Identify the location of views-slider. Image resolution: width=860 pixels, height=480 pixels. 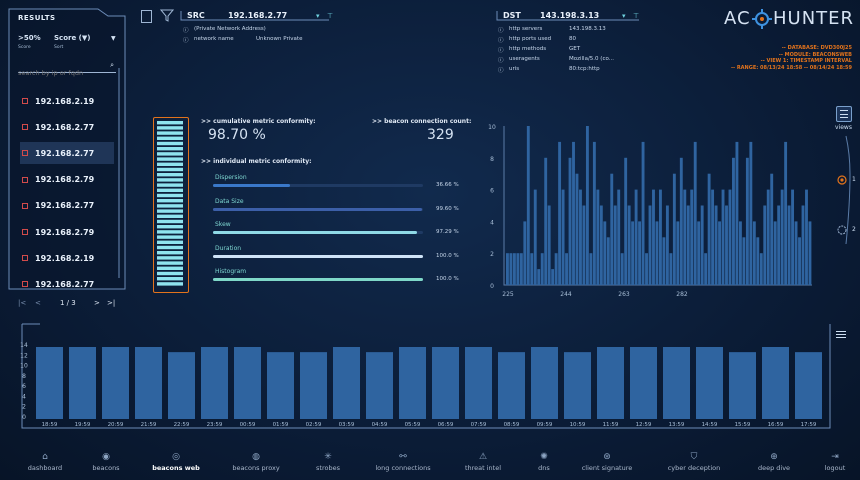
(841, 194).